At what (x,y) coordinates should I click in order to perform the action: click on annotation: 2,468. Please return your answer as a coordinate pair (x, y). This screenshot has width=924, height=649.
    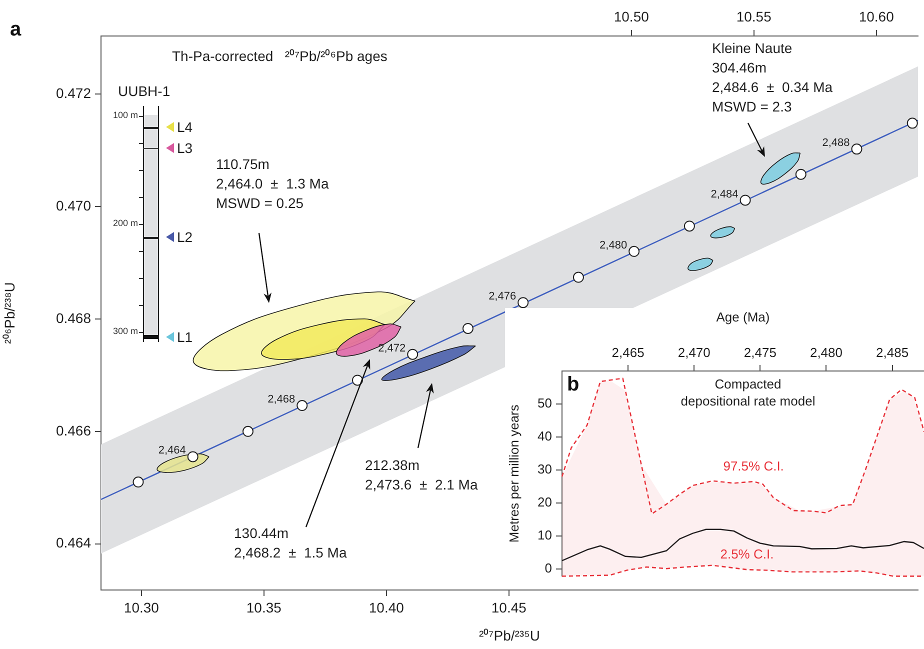
    Looking at the image, I should click on (282, 400).